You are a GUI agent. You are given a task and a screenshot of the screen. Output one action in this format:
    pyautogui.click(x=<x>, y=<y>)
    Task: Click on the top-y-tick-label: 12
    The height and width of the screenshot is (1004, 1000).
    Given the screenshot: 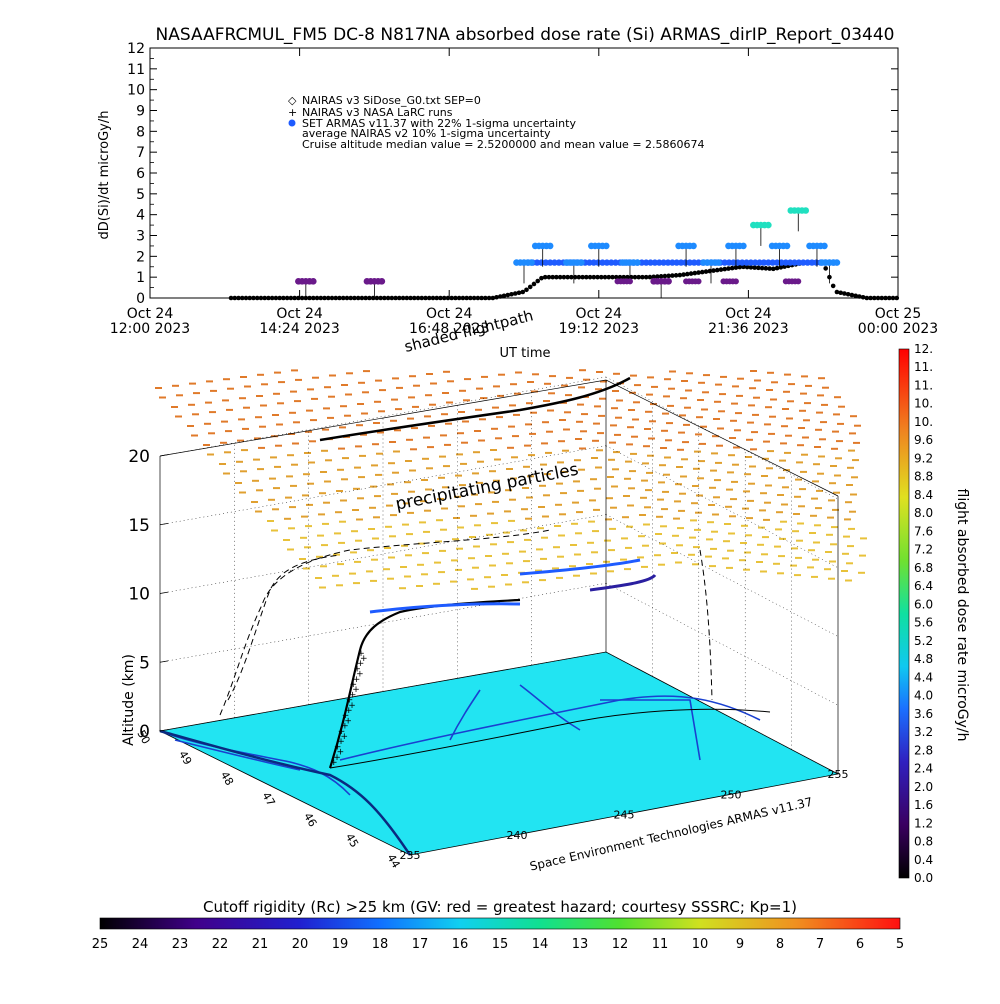 What is the action you would take?
    pyautogui.click(x=136, y=49)
    